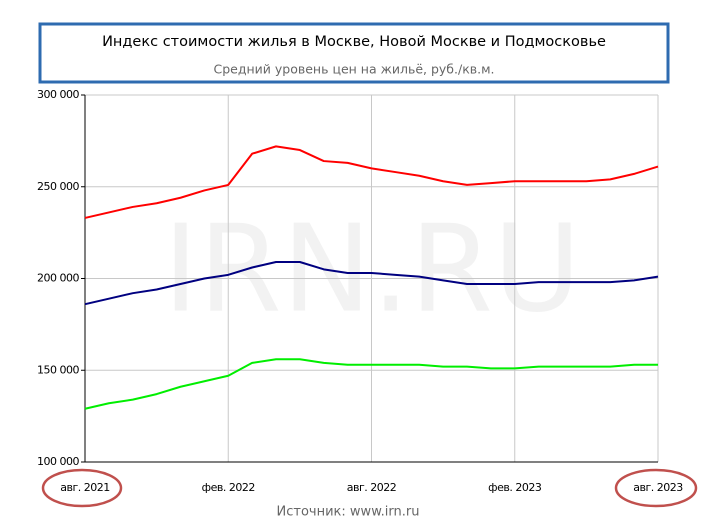 Image resolution: width=712 pixels, height=524 pixels. I want to click on x-tick-label: авг. 2023, so click(658, 487).